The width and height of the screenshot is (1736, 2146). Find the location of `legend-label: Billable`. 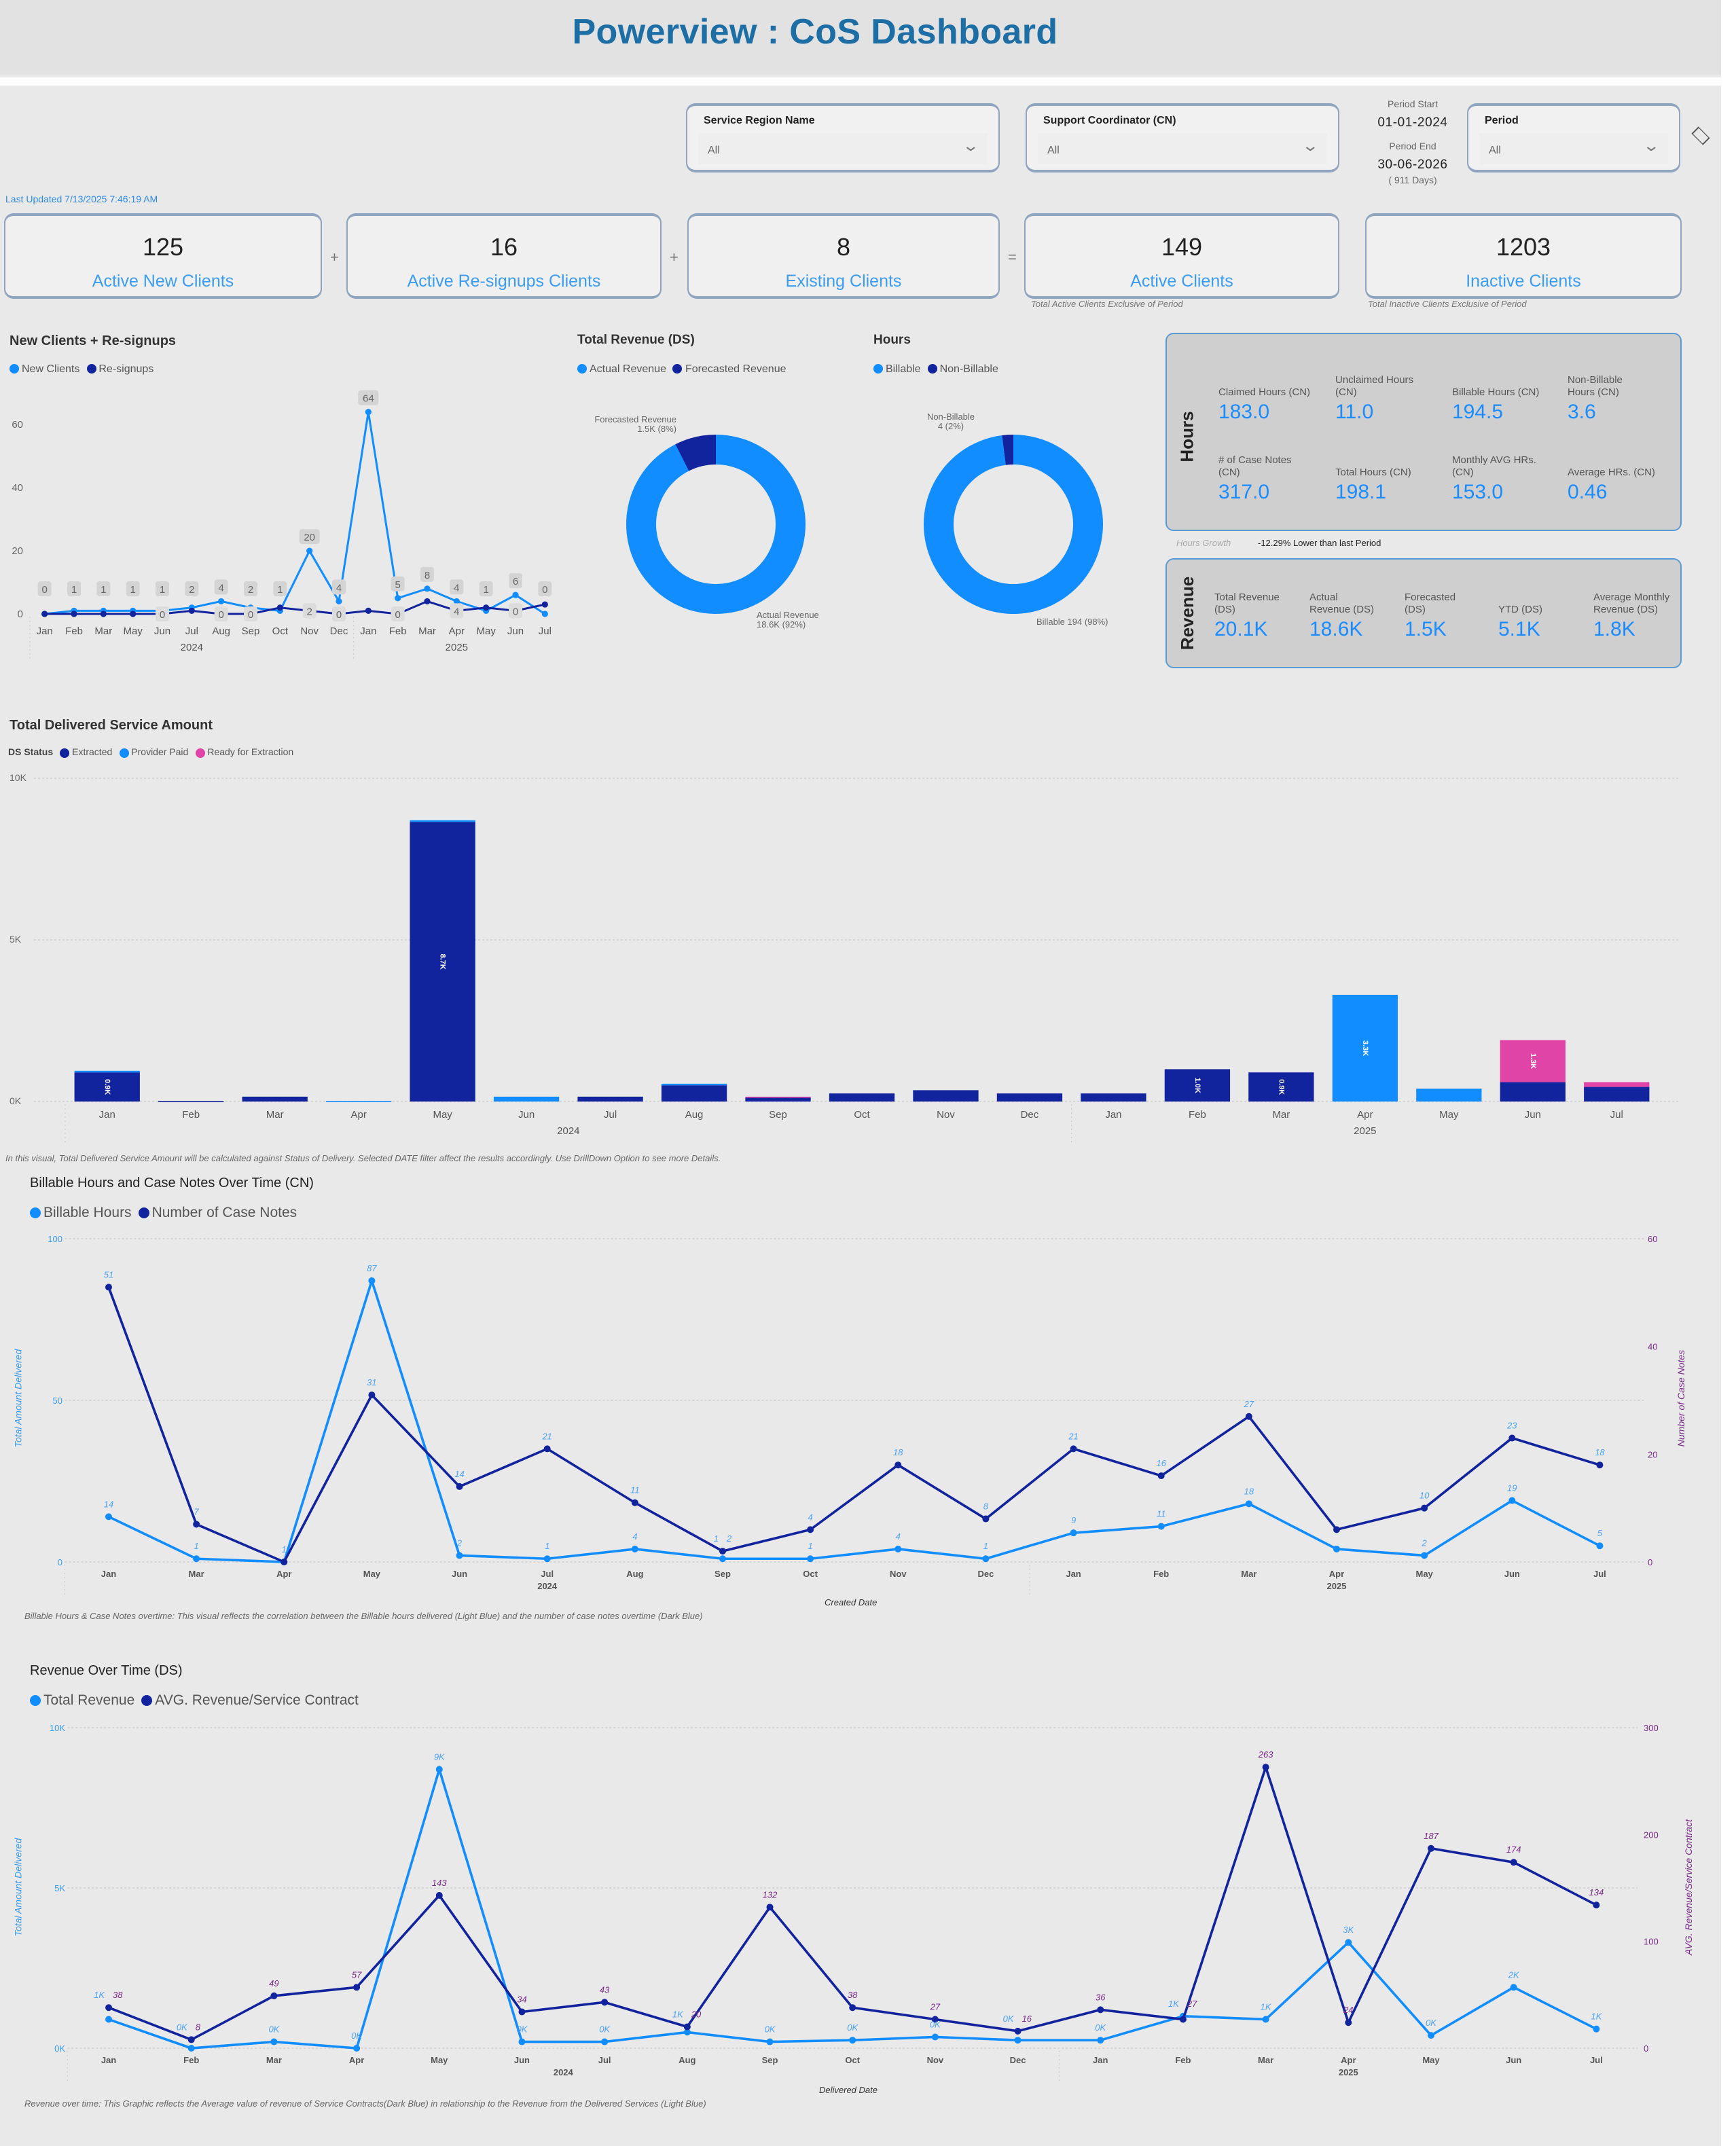

legend-label: Billable is located at coordinates (903, 369).